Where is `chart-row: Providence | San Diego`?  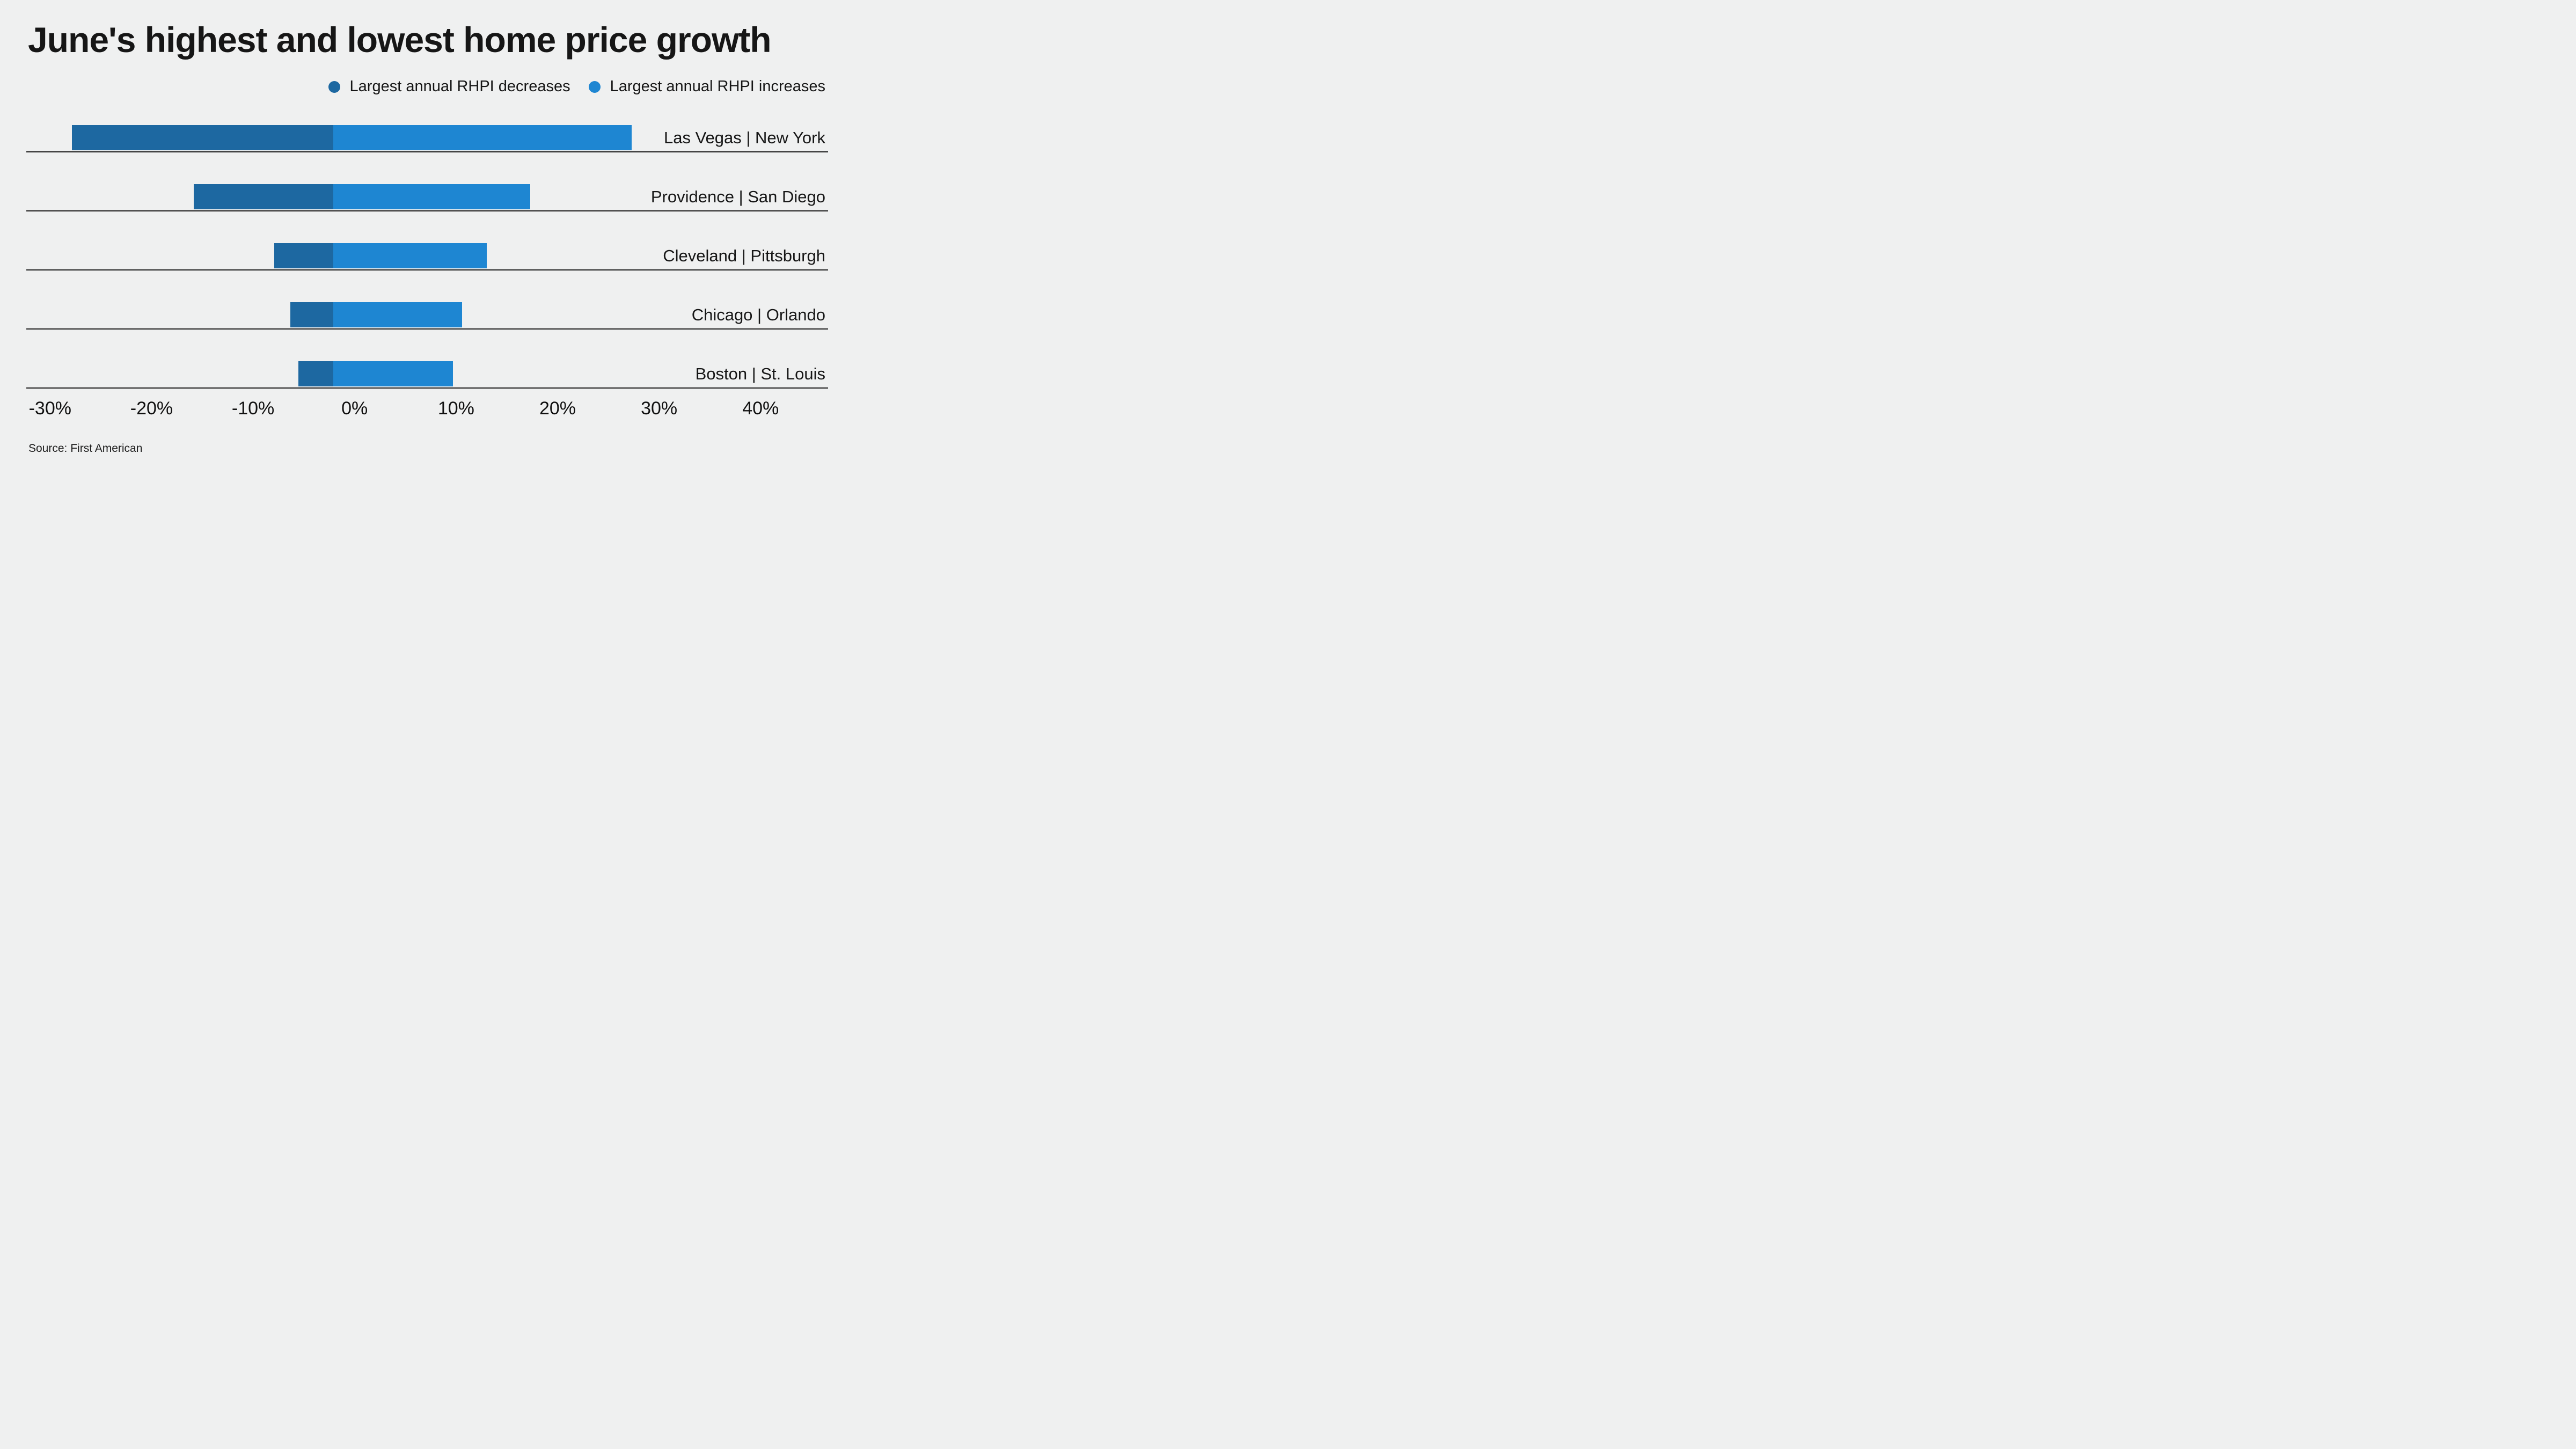 chart-row: Providence | San Diego is located at coordinates (429, 209).